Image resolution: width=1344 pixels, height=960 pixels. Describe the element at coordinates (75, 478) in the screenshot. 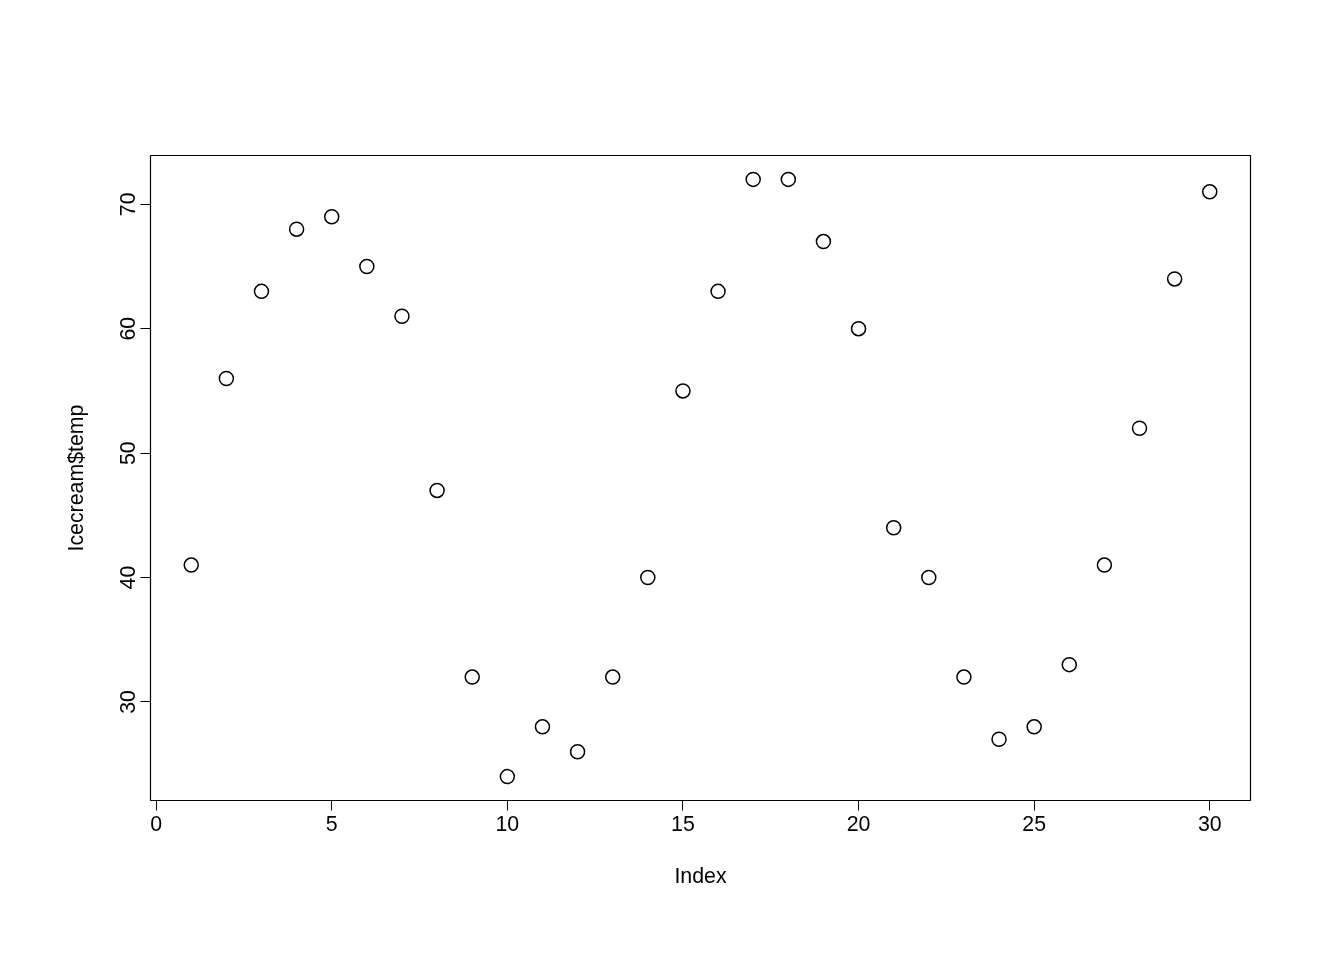

I see `y-axis-title: Icecream$temp` at that location.